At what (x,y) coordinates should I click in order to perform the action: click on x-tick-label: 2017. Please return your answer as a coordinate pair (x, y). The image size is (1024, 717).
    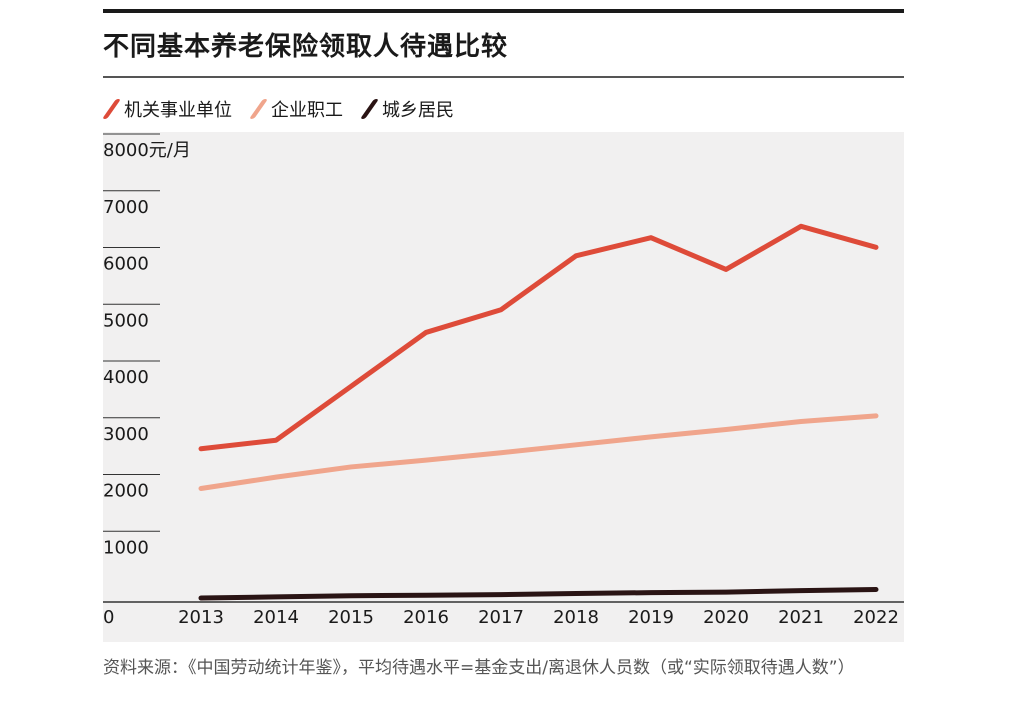
    Looking at the image, I should click on (501, 617).